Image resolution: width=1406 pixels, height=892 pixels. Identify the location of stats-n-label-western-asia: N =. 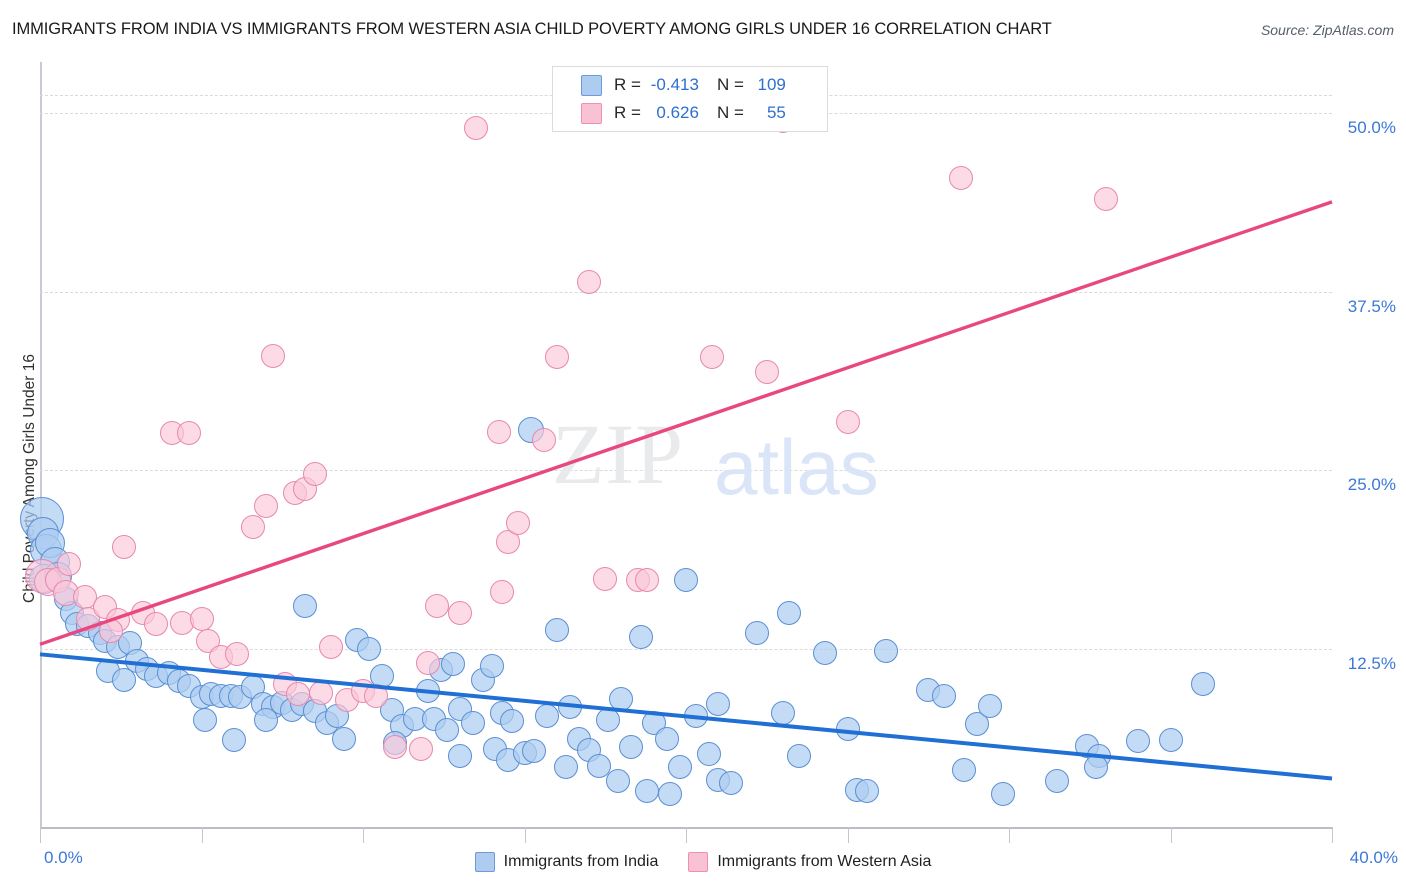
(730, 112).